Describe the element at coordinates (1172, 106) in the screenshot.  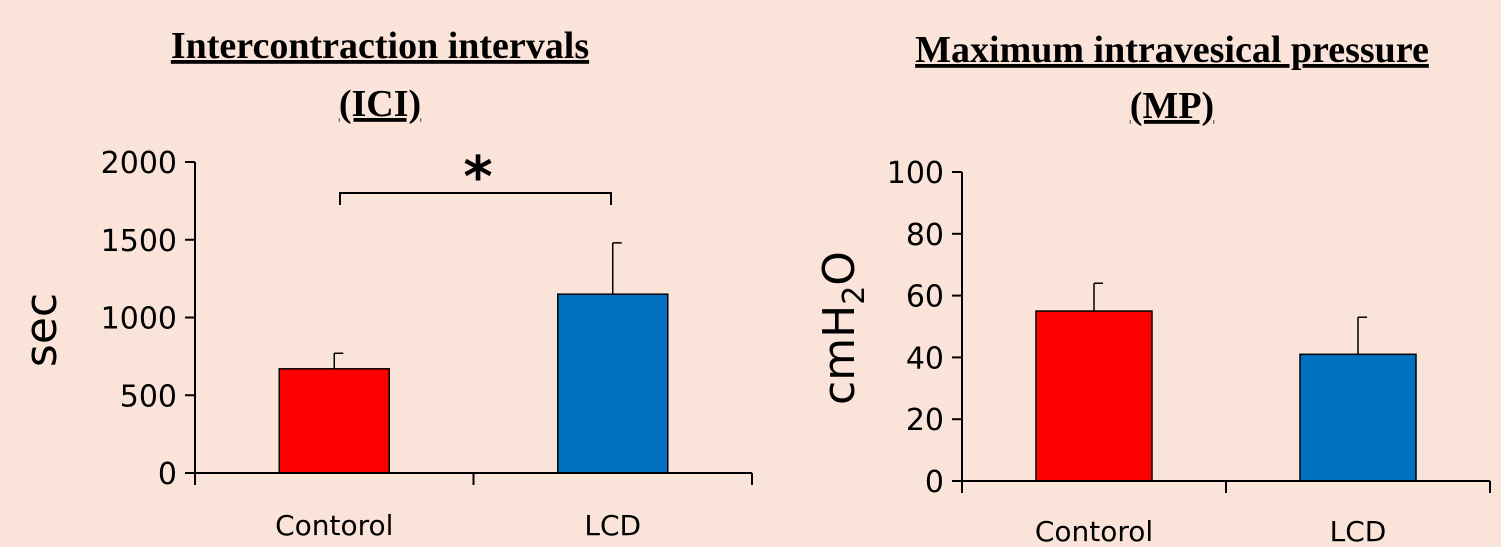
I see `mp-title-line2: (MP)` at that location.